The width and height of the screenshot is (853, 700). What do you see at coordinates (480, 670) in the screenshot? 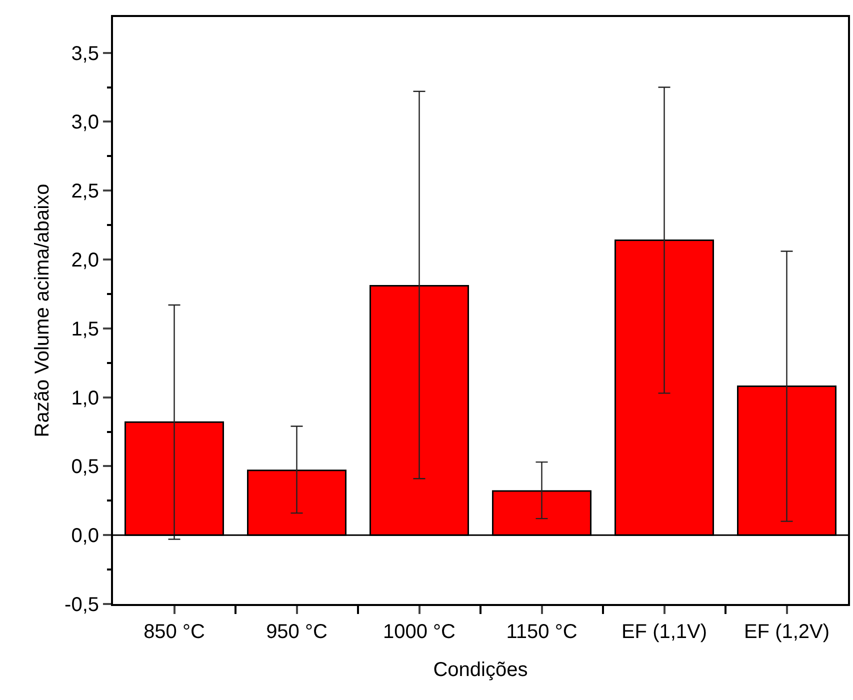
I see `x-axis-title: Condições` at bounding box center [480, 670].